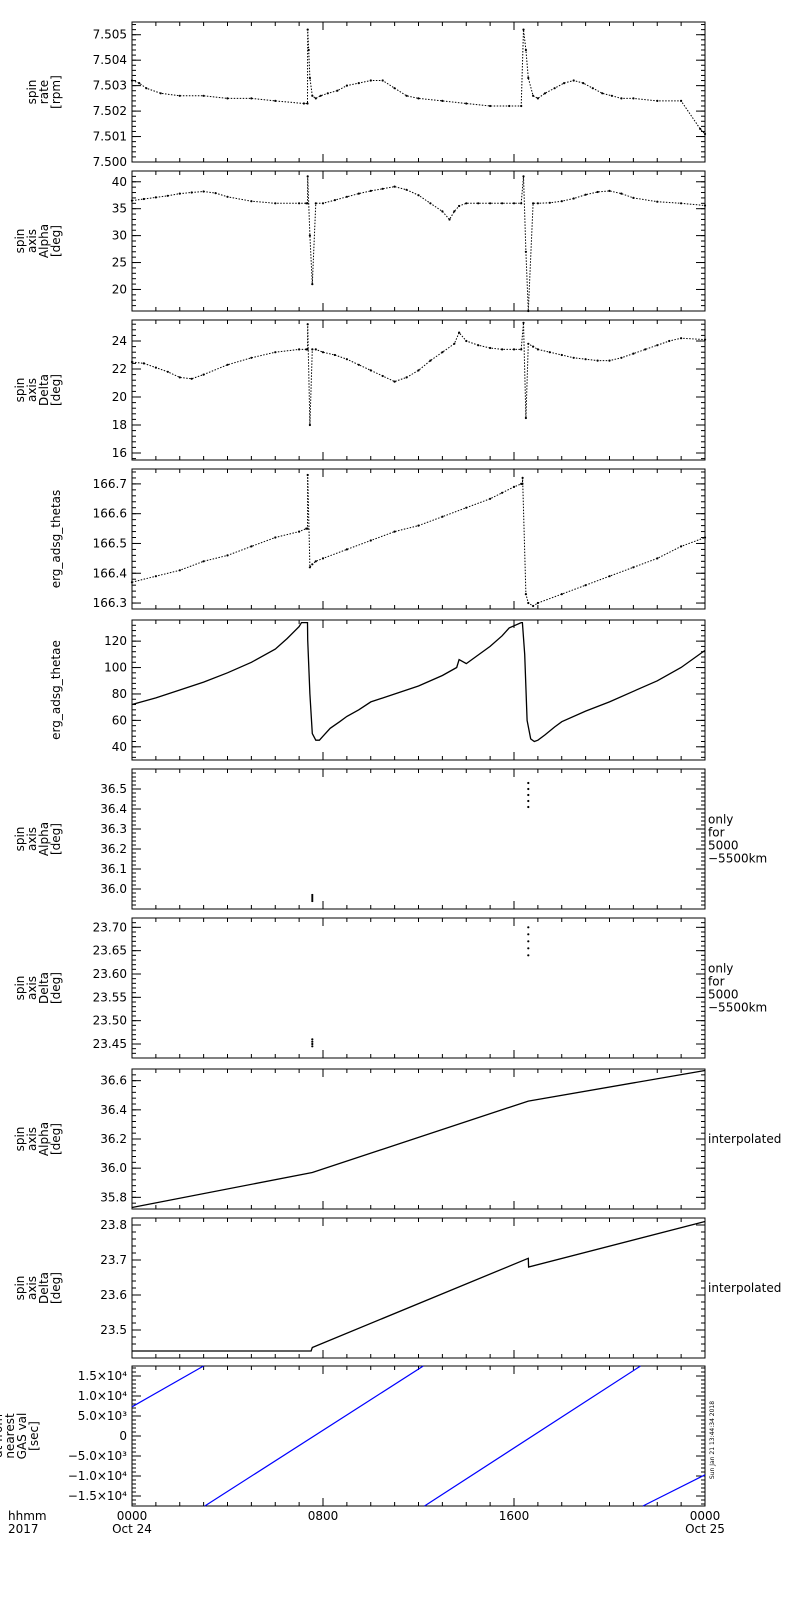 This screenshot has height=1600, width=800. What do you see at coordinates (32, 241) in the screenshot?
I see `y-axis-label: axis` at bounding box center [32, 241].